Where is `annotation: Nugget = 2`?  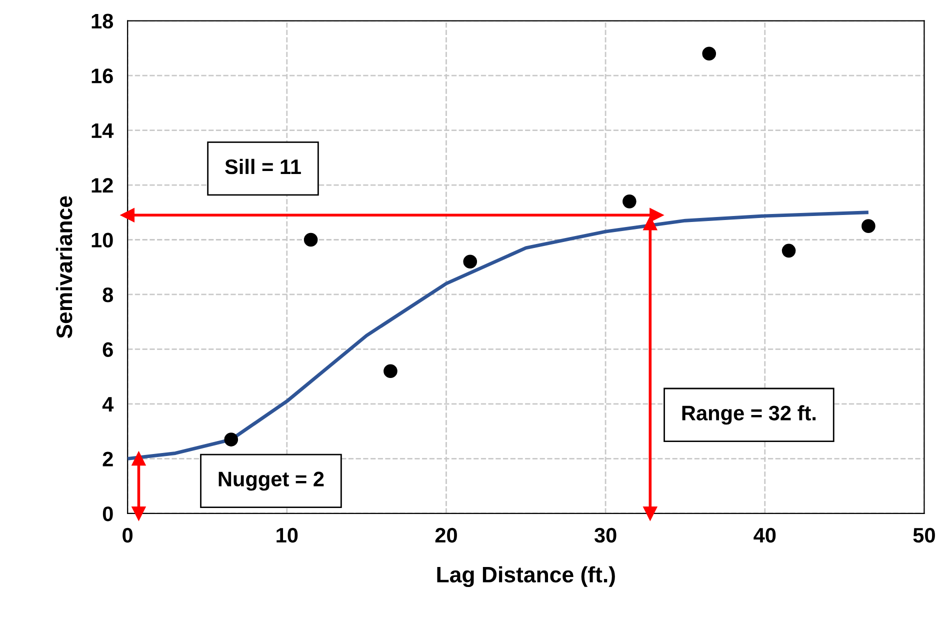
annotation: Nugget = 2 is located at coordinates (271, 481).